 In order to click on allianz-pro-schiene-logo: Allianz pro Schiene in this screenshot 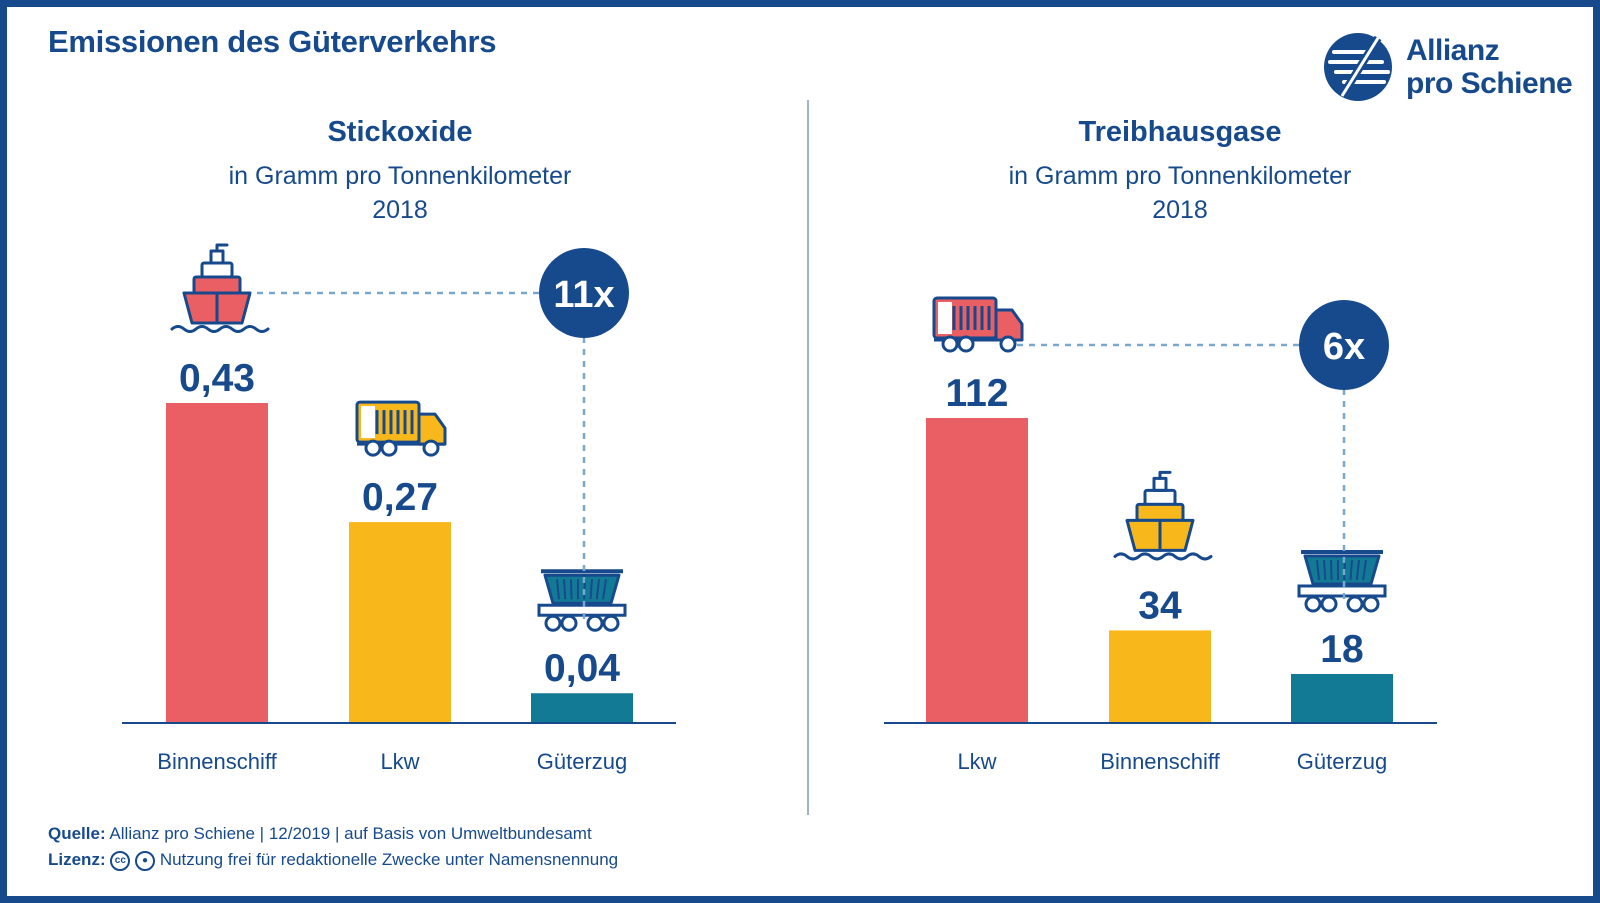, I will do `click(1452, 67)`.